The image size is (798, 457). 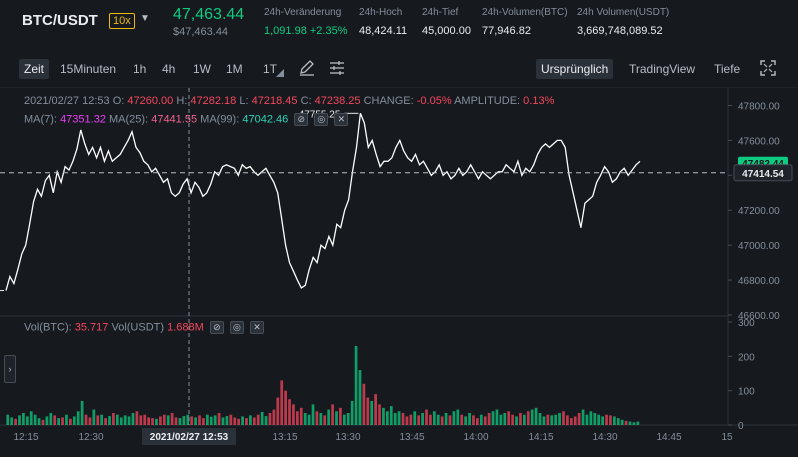 I want to click on chevron-down-icon: ▼, so click(x=145, y=18).